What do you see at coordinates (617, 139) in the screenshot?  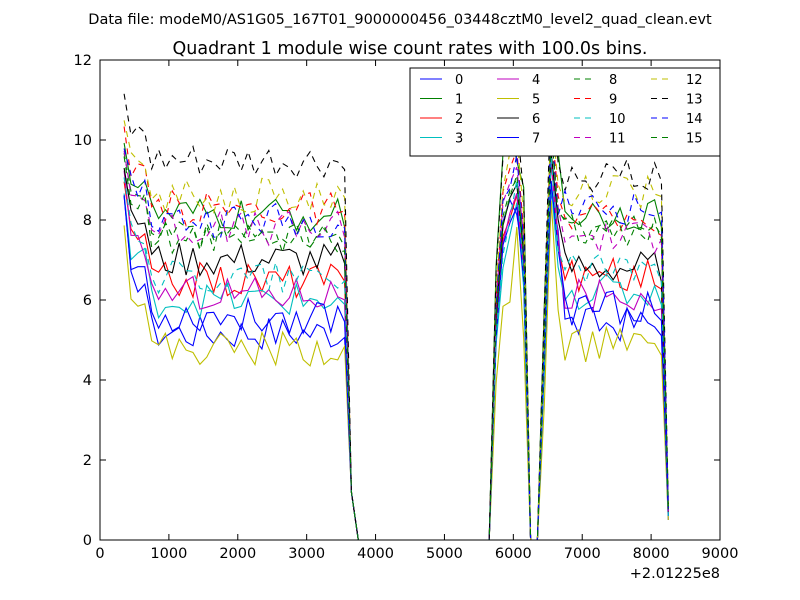 I see `legend-label-11: 11` at bounding box center [617, 139].